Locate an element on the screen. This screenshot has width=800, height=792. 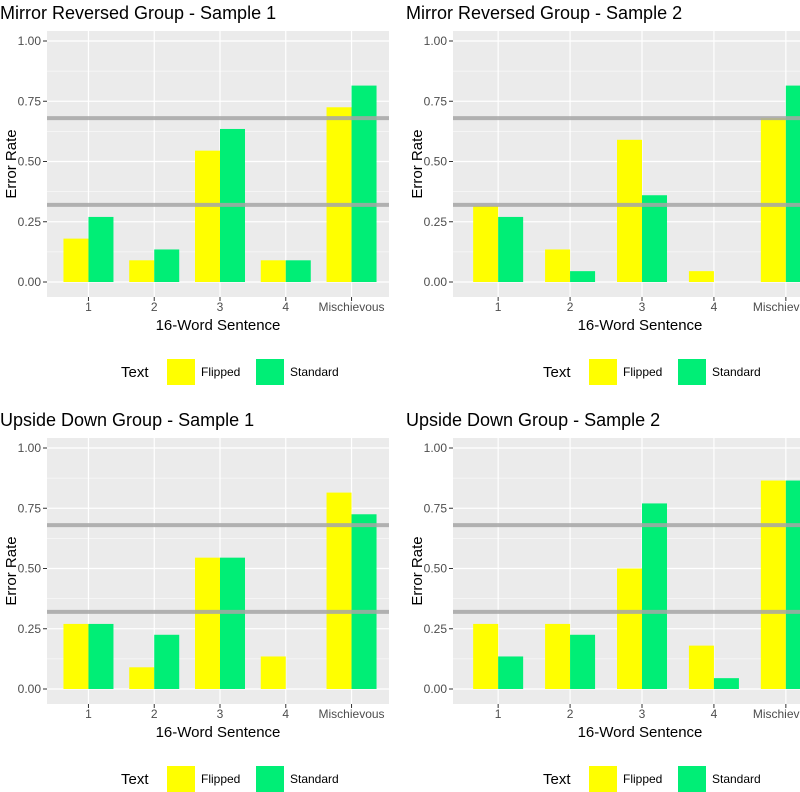
panel-title: Upside Down Group - Sample 2 is located at coordinates (533, 420).